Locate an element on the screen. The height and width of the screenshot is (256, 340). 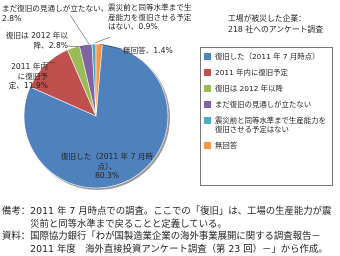
legend-entry: 復旧した（2011 年 7 月時点） is located at coordinates (266, 56).